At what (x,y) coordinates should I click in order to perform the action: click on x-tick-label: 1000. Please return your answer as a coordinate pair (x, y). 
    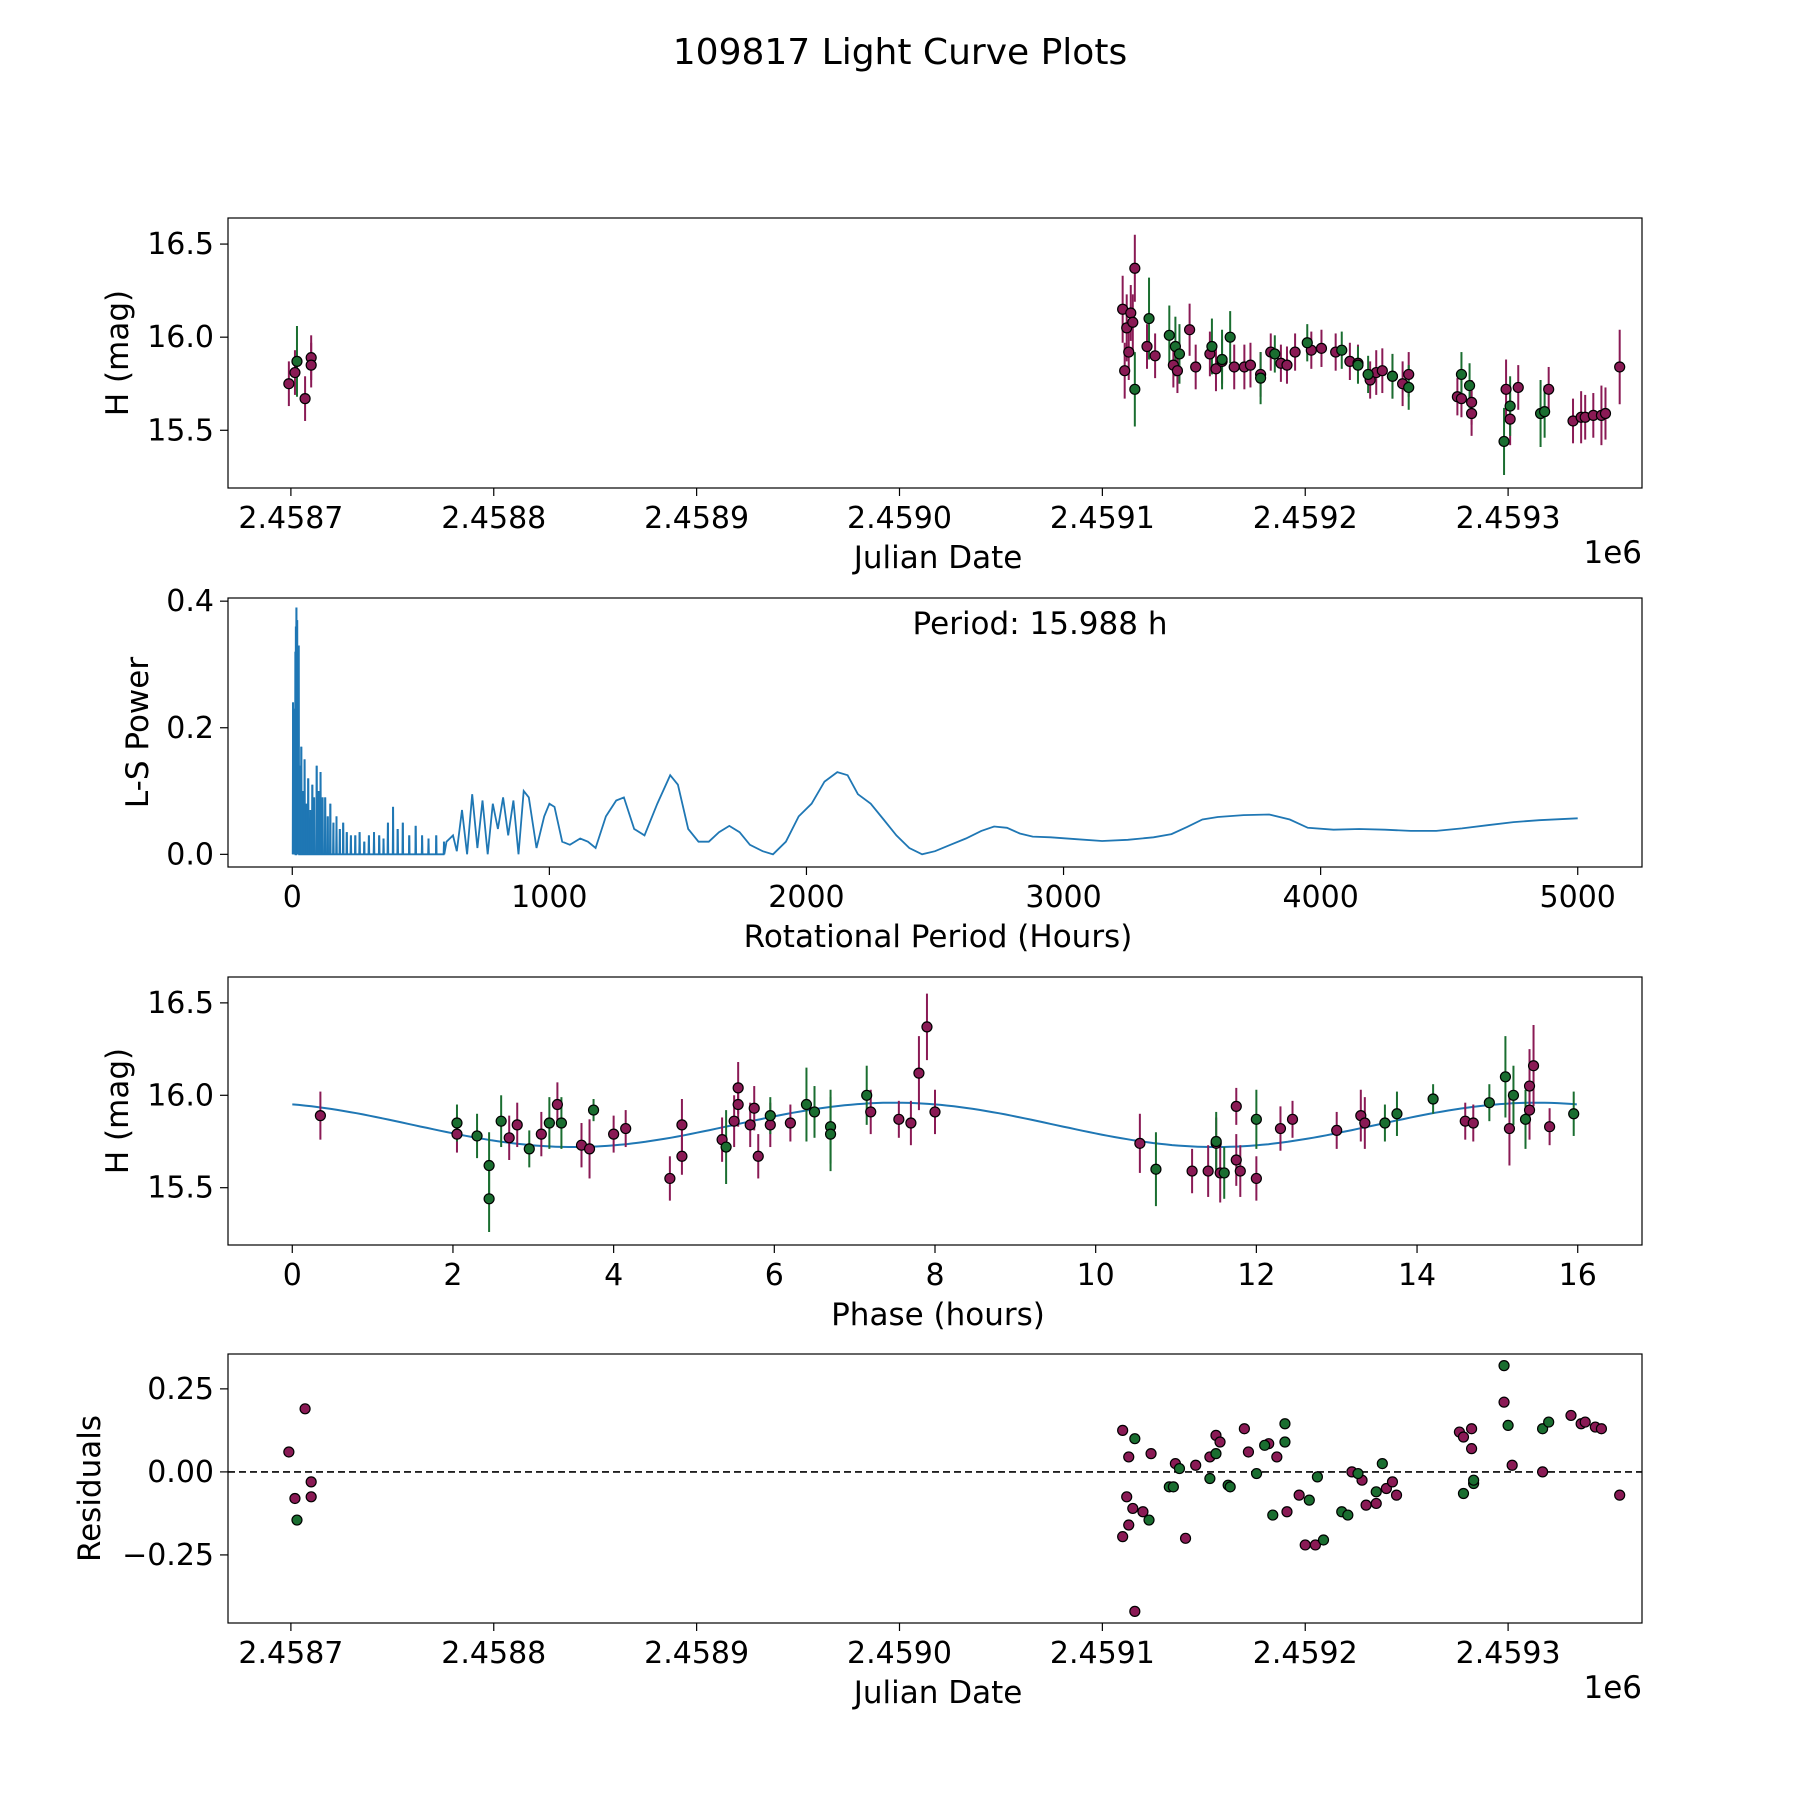
    Looking at the image, I should click on (549, 897).